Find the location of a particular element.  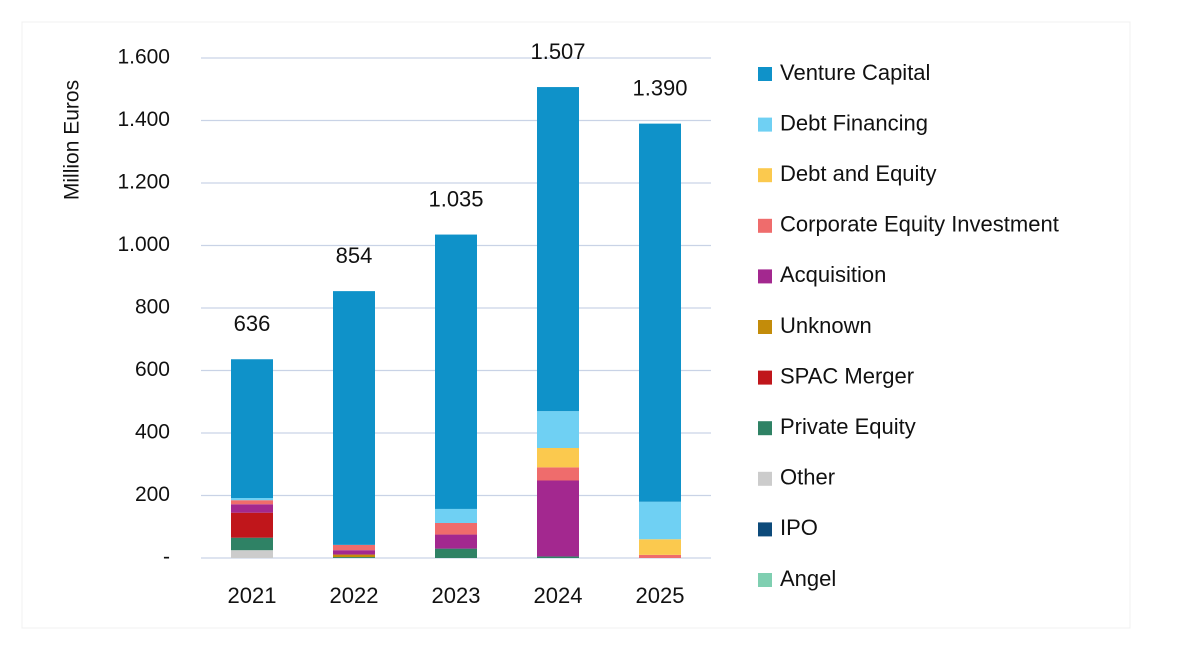

y-tick-label: 1.600 is located at coordinates (143, 57).